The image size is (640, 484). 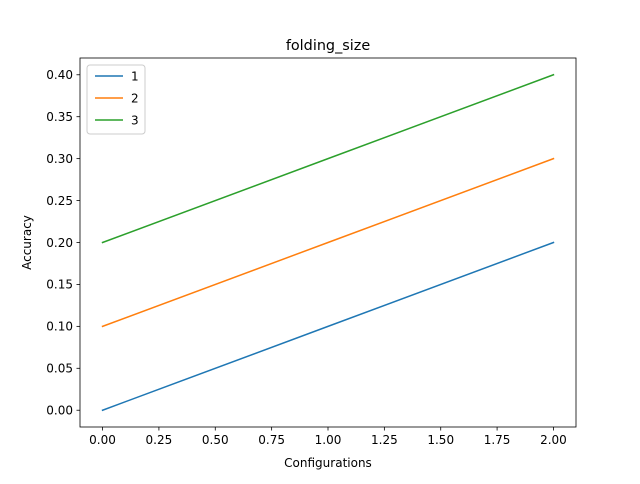 I want to click on legend: 1 2 3, so click(x=116, y=99).